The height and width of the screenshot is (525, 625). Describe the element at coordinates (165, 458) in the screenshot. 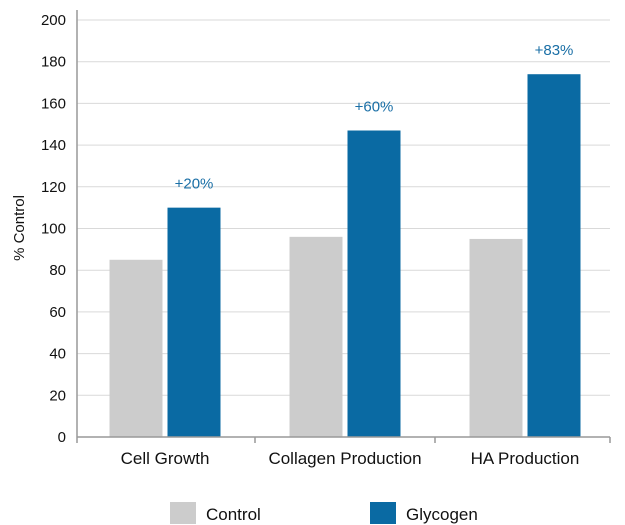

I see `x-category-label: Cell Growth` at that location.